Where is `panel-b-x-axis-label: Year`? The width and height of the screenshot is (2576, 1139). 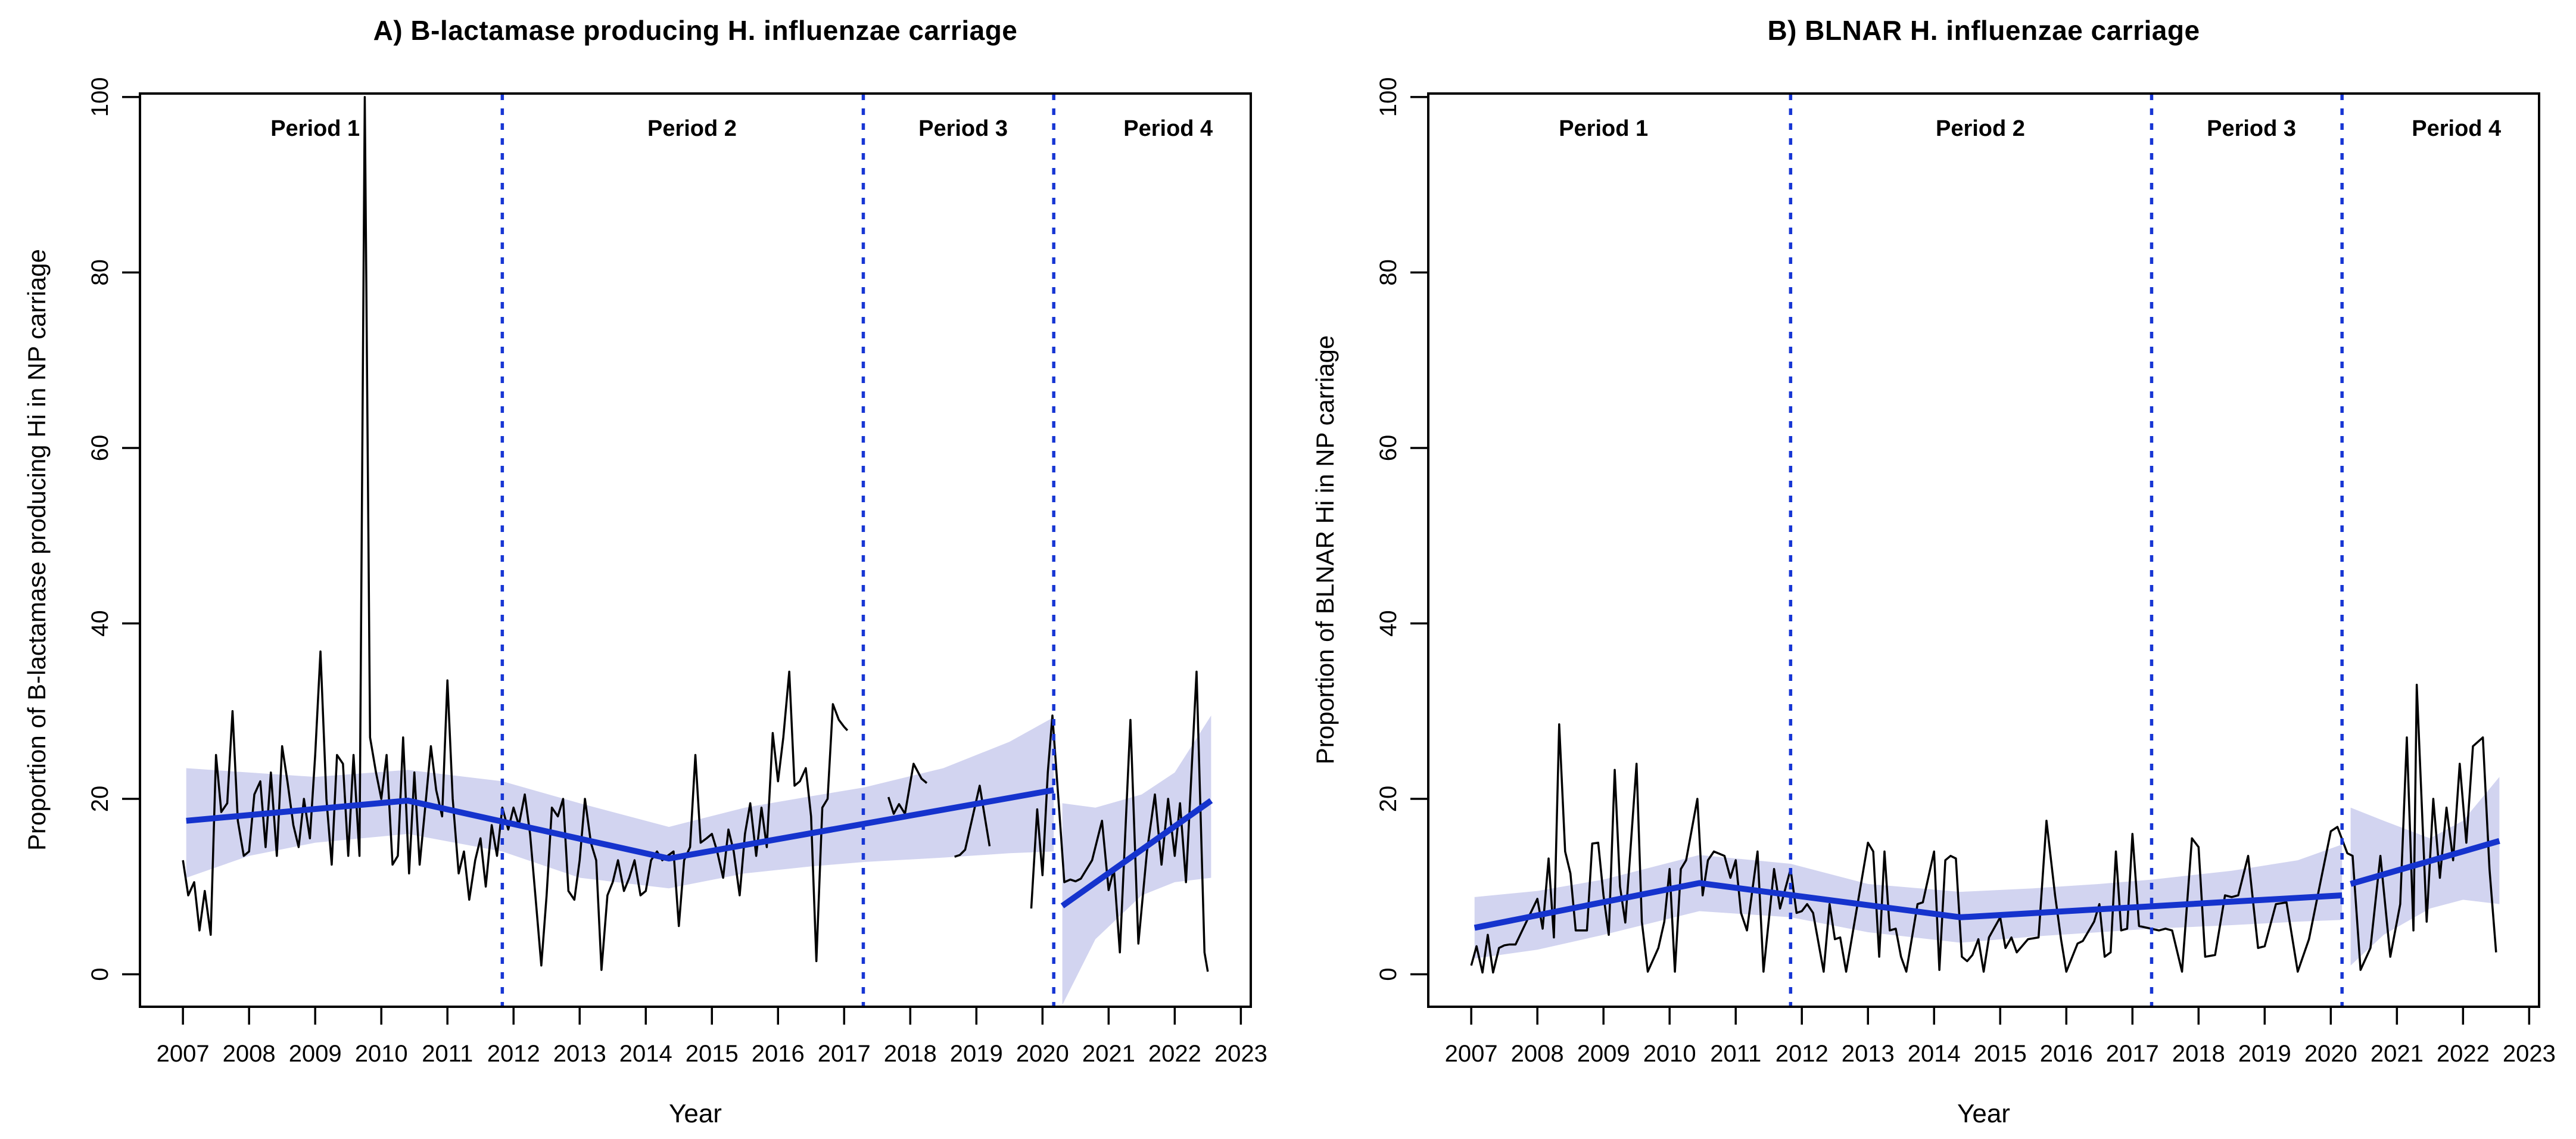
panel-b-x-axis-label: Year is located at coordinates (1983, 1113).